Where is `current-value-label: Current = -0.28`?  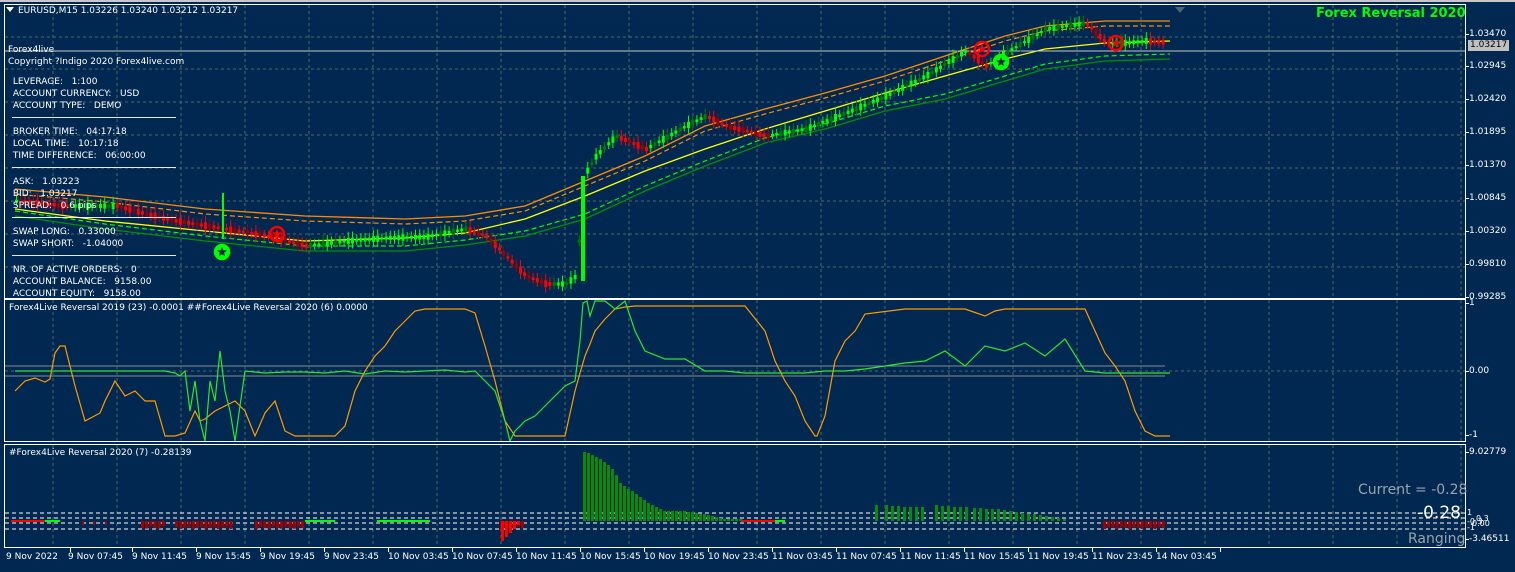
current-value-label: Current = -0.28 is located at coordinates (1413, 490).